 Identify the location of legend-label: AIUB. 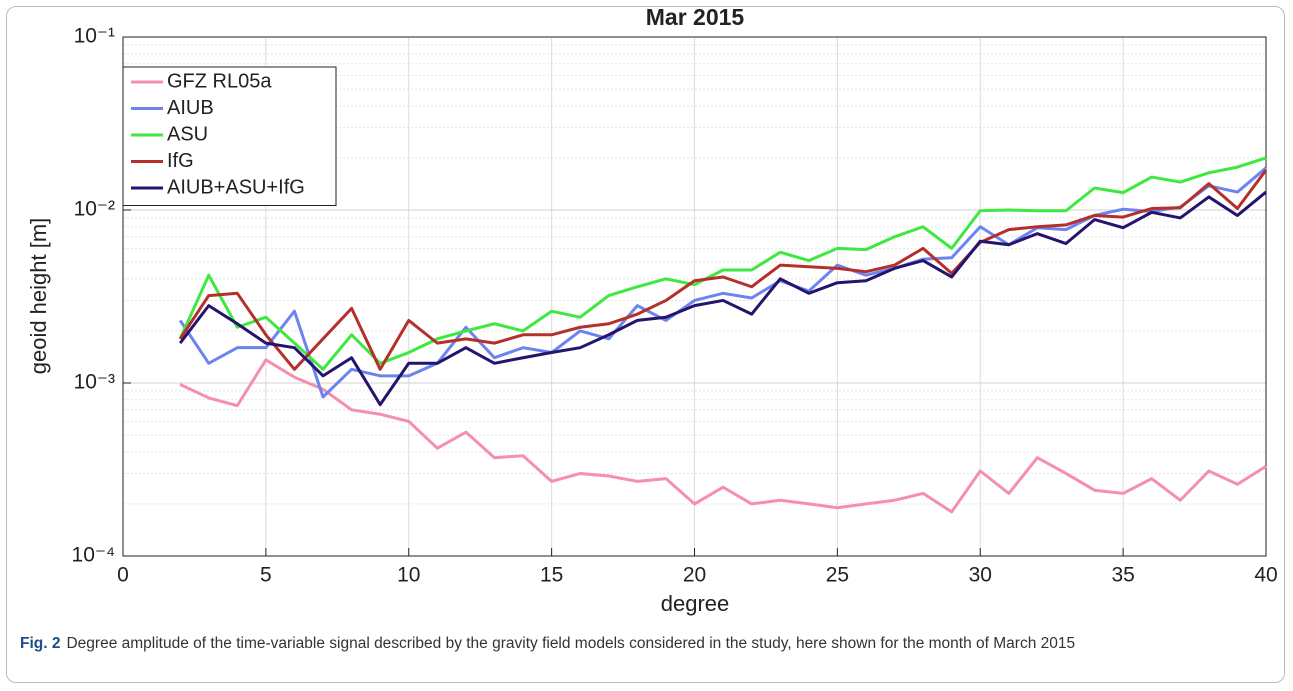
(190, 108).